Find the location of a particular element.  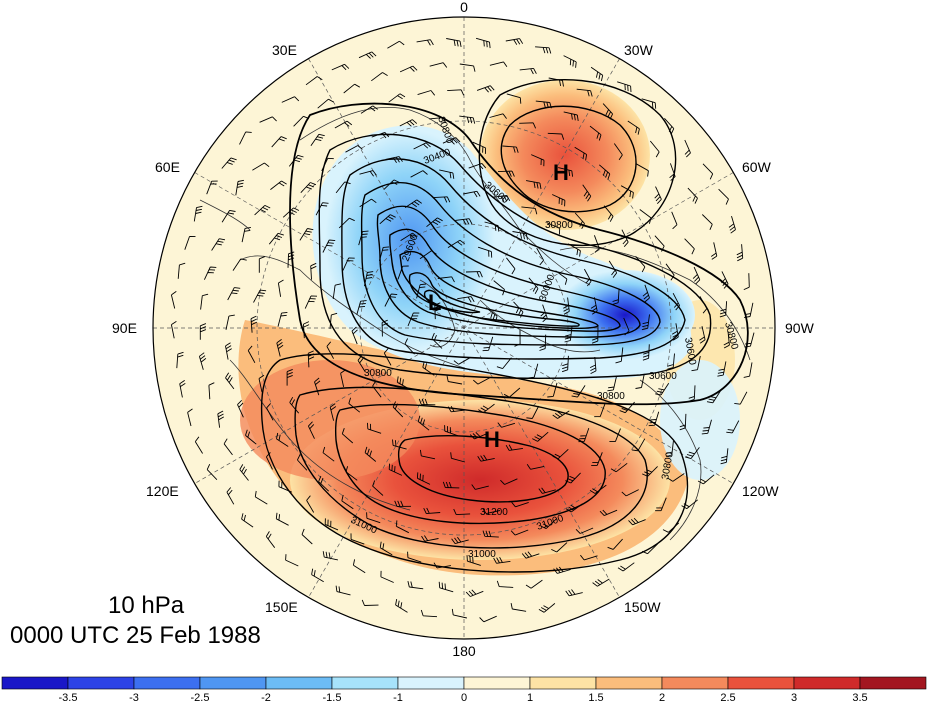

lon-label-120w: 120W is located at coordinates (760, 491).